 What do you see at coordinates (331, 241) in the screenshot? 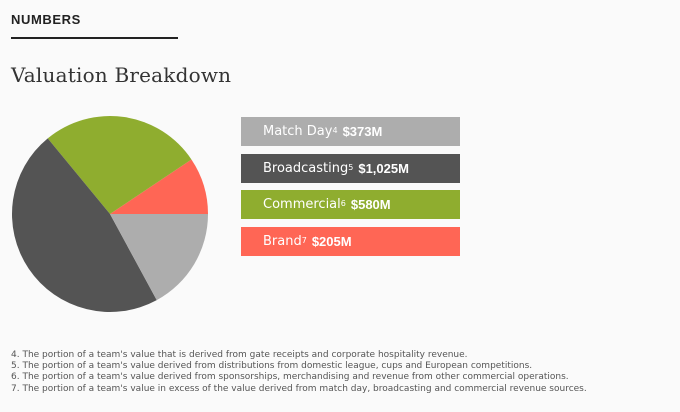
I see `legend-value-brand: $205M` at bounding box center [331, 241].